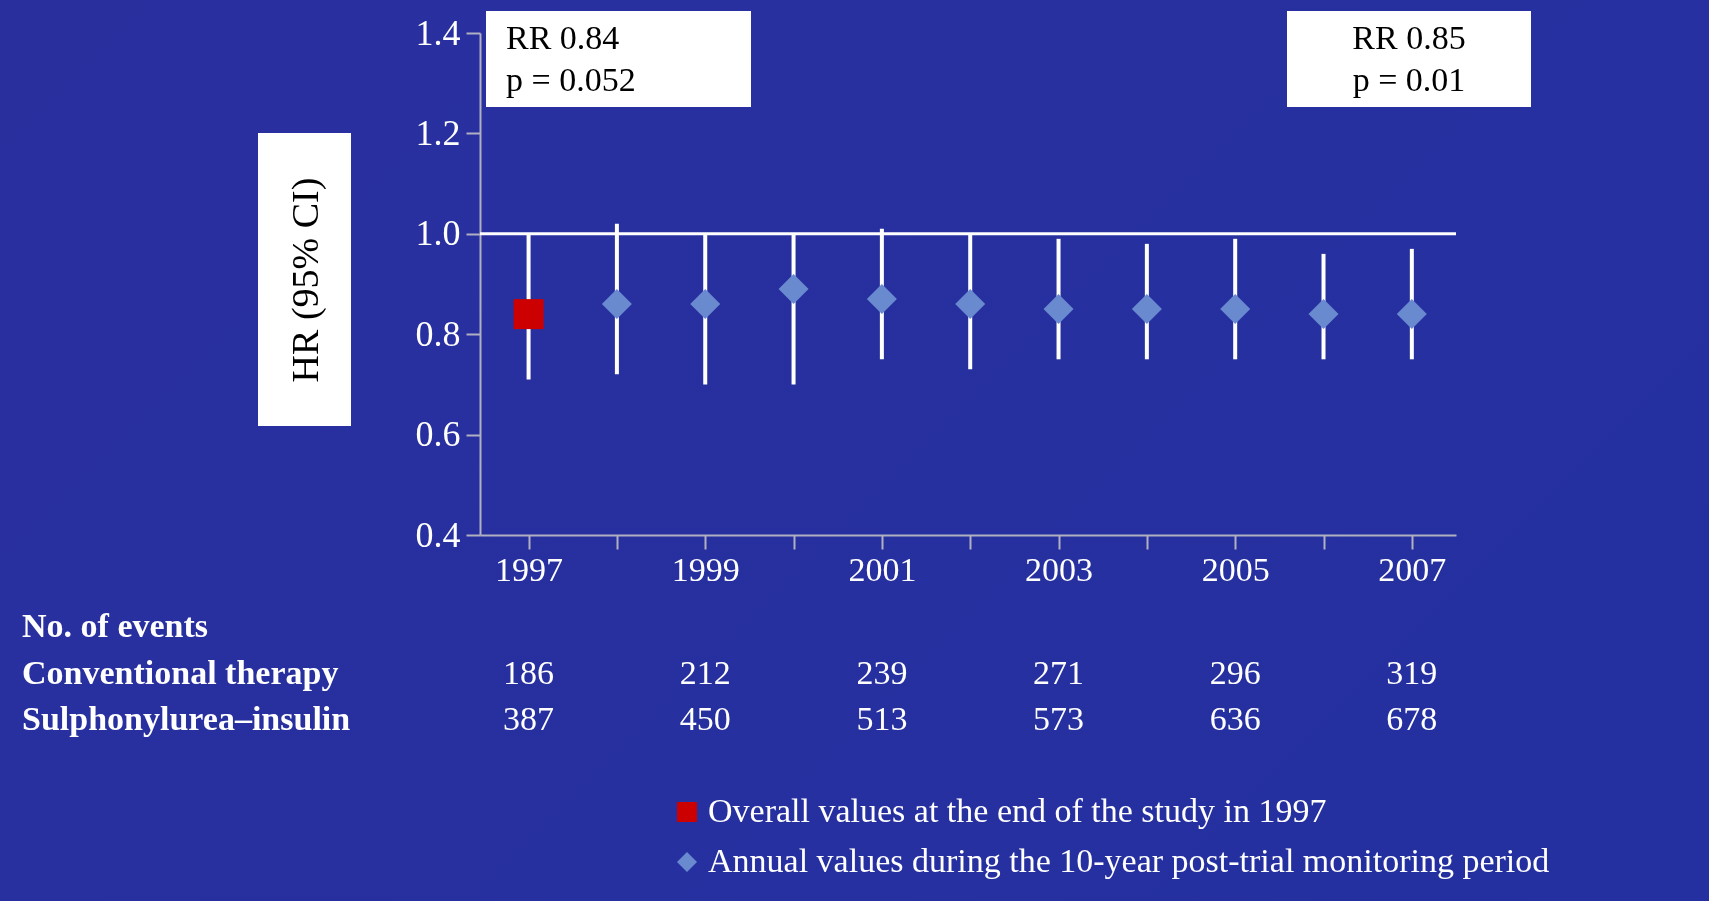 Image resolution: width=1709 pixels, height=901 pixels. Describe the element at coordinates (882, 569) in the screenshot. I see `x-tick-label: 2001` at that location.